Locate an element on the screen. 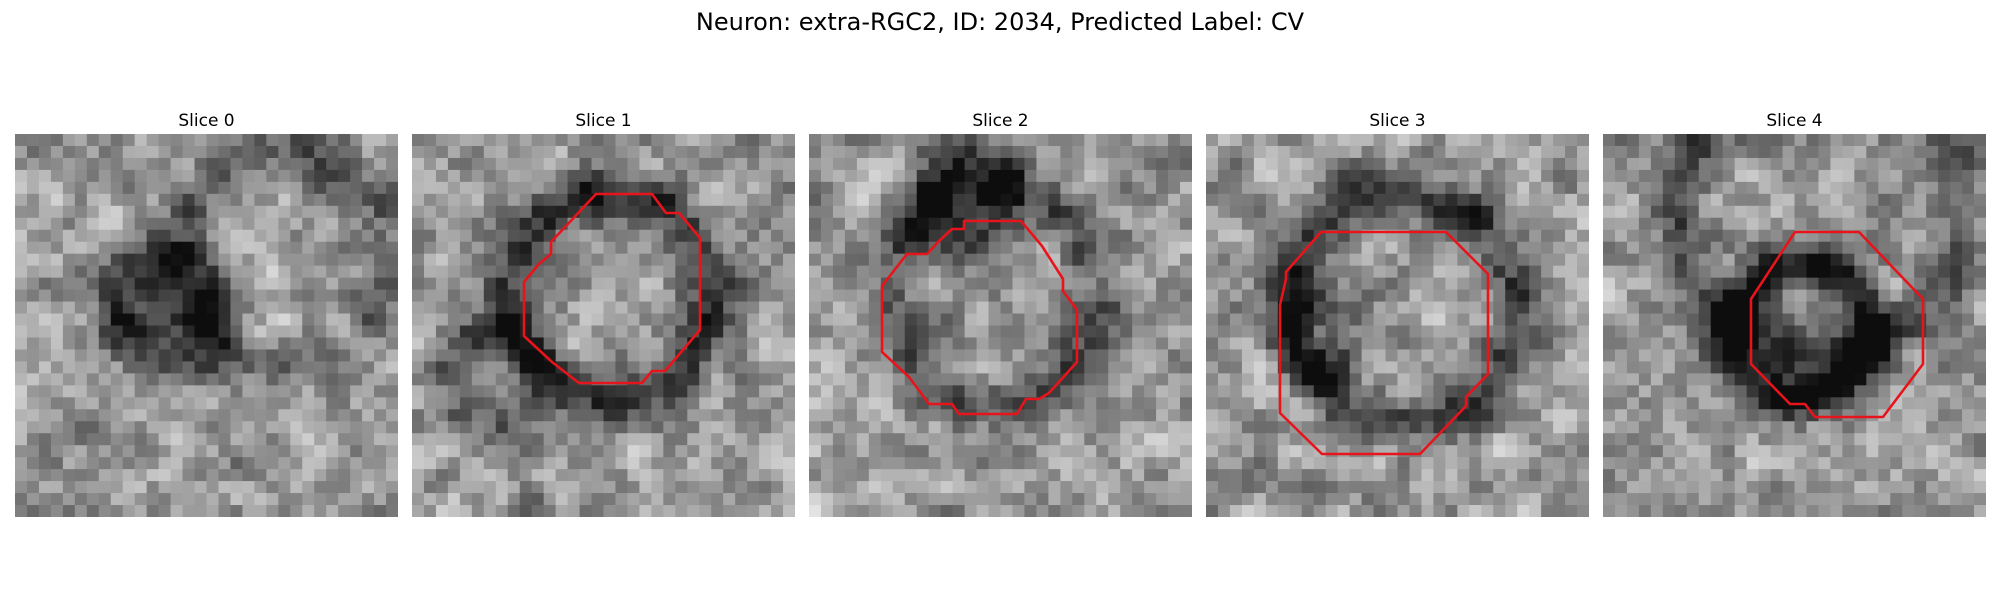  slice-panel-4: Slice 4 is located at coordinates (1794, 312).